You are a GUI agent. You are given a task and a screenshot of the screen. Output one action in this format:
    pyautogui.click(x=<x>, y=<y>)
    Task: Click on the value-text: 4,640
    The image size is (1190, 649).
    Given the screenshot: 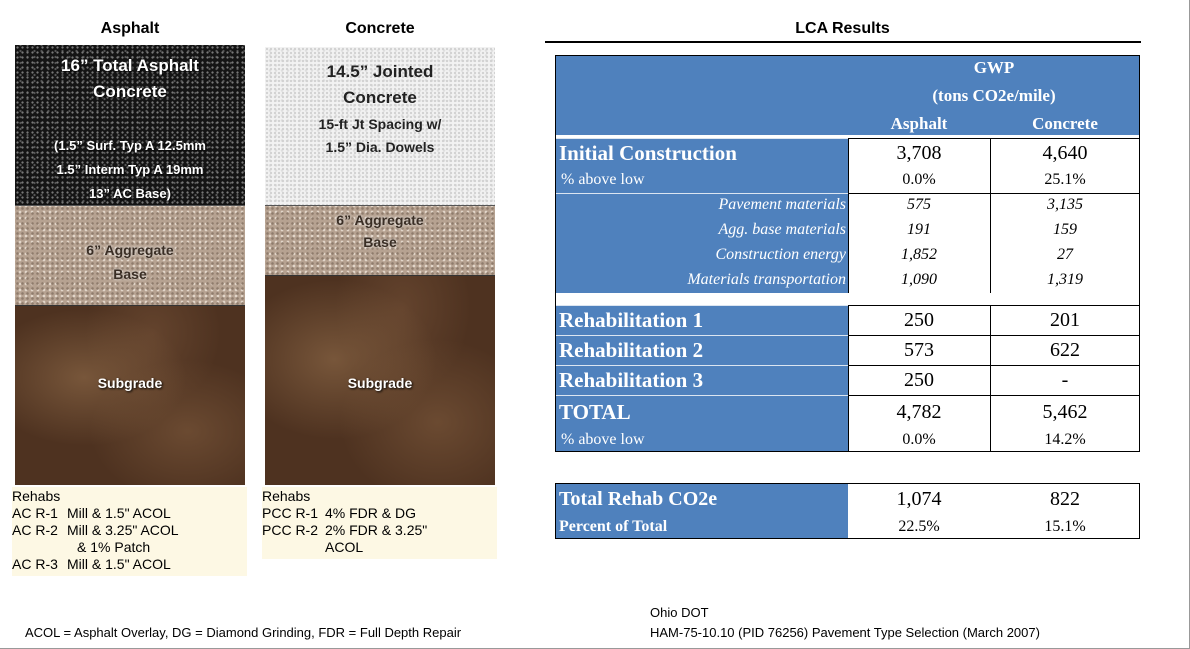 What is the action you would take?
    pyautogui.click(x=1065, y=152)
    